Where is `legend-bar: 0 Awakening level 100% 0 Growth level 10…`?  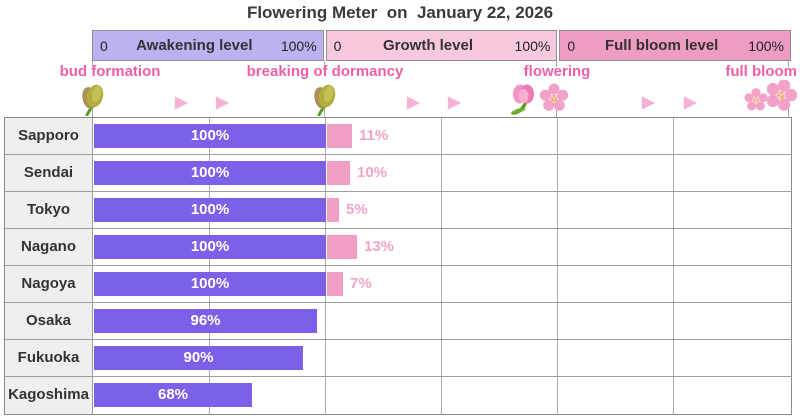
legend-bar: 0 Awakening level 100% 0 Growth level 10… is located at coordinates (442, 45).